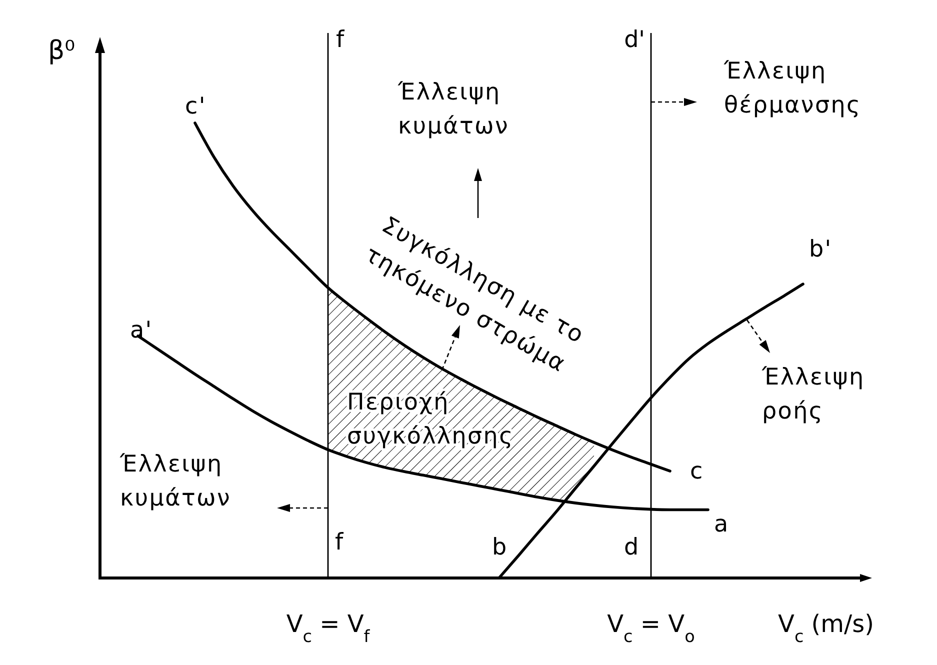 The width and height of the screenshot is (937, 665). I want to click on y-axis-title: β⁰, so click(62, 51).